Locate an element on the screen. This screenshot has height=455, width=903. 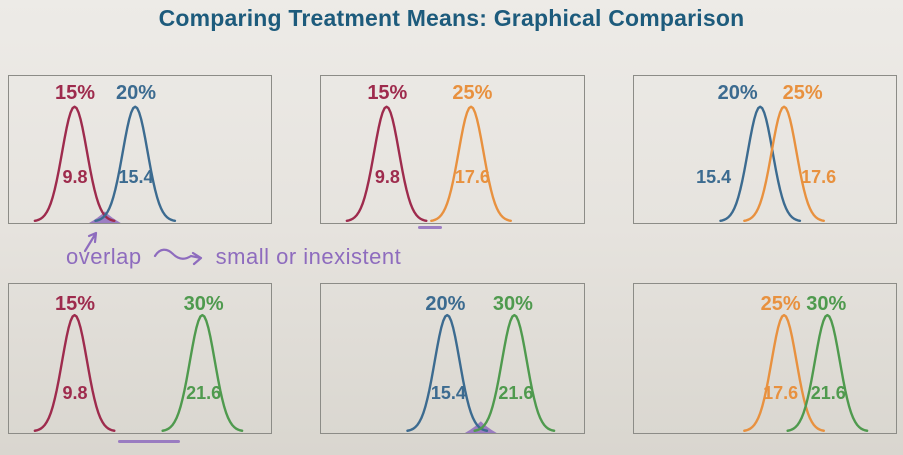
squiggle-arrow-icon is located at coordinates (177, 257).